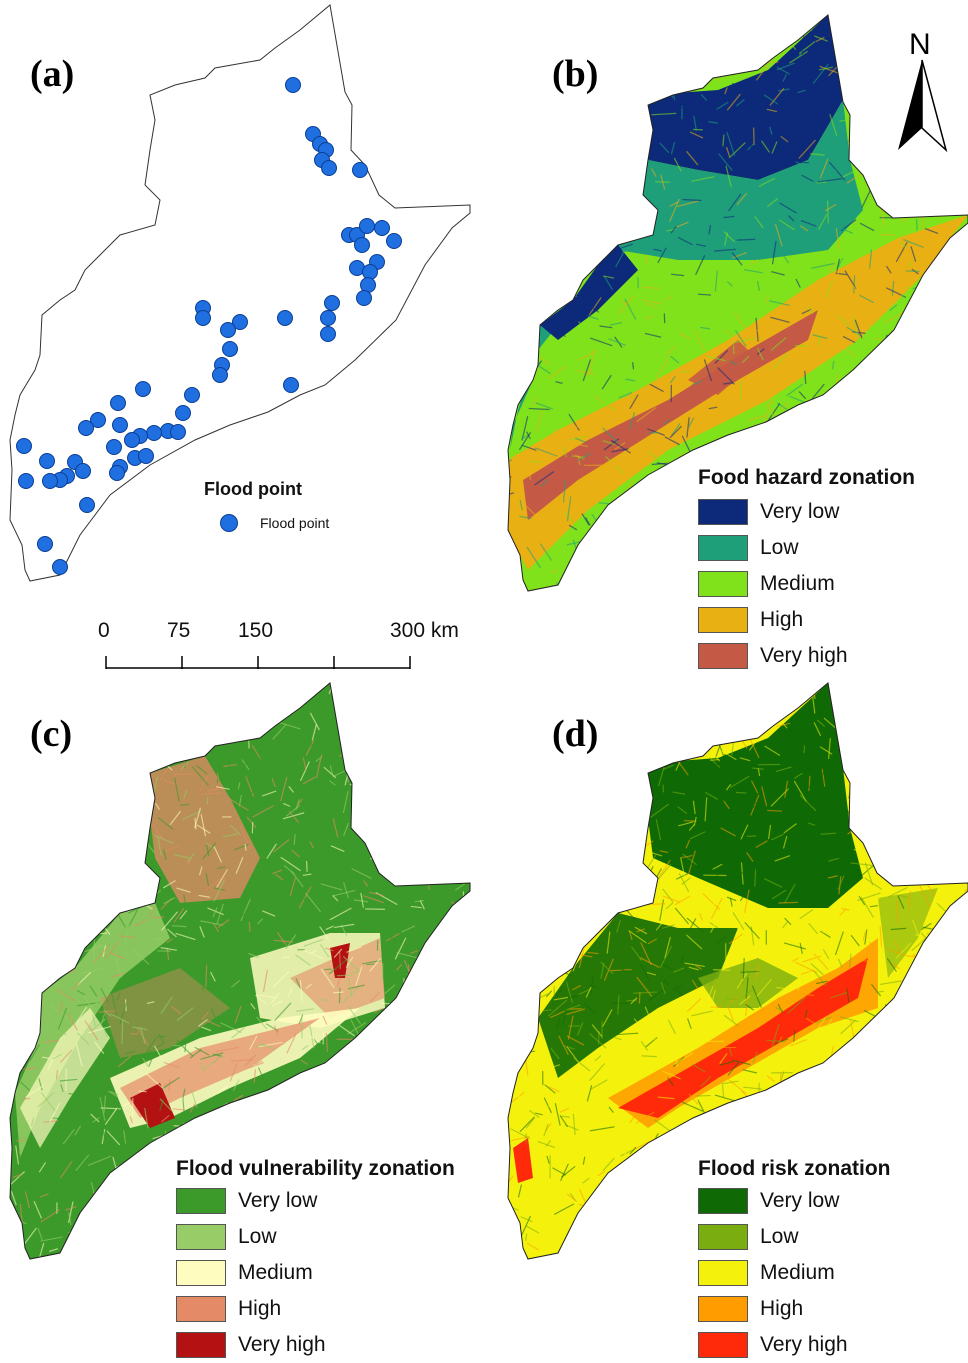  I want to click on hazard-legend-item: High, so click(806, 620).